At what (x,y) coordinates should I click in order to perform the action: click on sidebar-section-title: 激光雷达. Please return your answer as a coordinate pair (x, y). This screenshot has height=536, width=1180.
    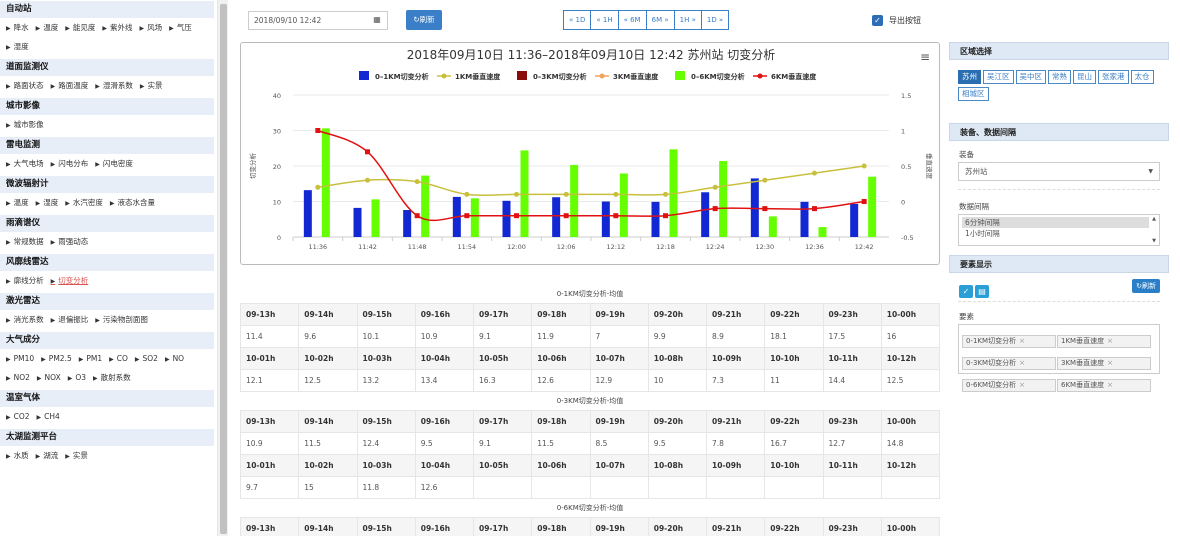
    Looking at the image, I should click on (107, 301).